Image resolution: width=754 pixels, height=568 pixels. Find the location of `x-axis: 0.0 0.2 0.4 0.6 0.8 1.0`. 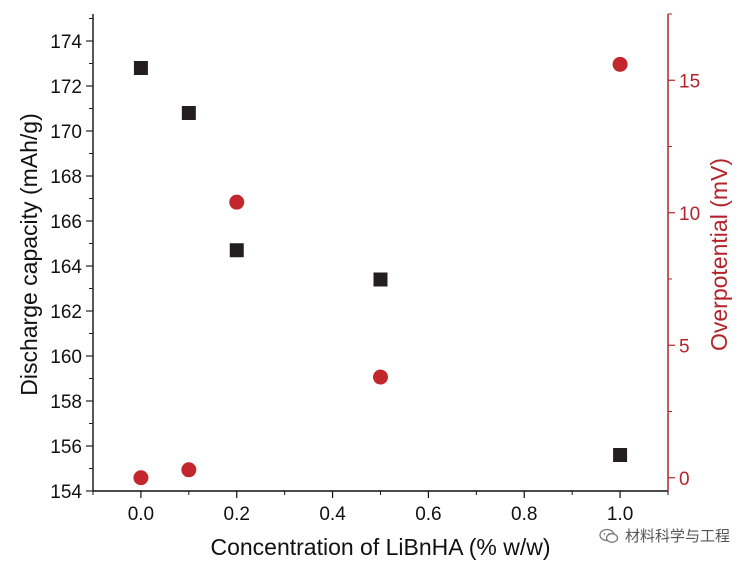

x-axis: 0.0 0.2 0.4 0.6 0.8 1.0 is located at coordinates (380, 508).